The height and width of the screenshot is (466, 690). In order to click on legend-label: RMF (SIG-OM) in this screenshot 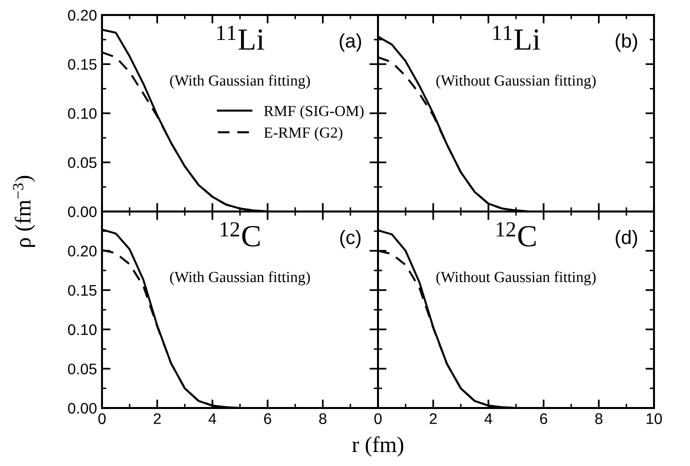, I will do `click(314, 112)`.